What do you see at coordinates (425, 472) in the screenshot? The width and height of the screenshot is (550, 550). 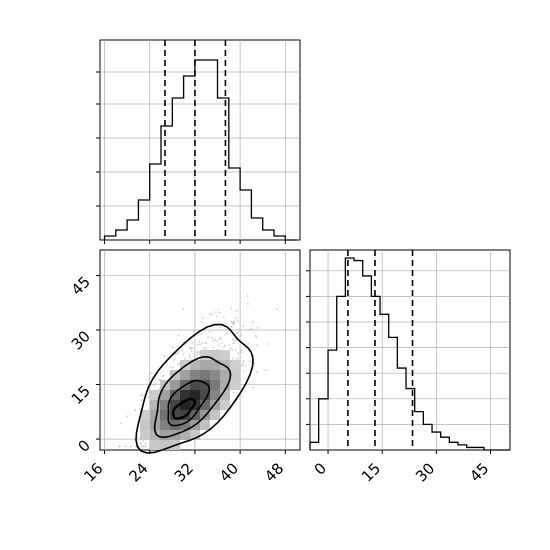 I see `x-tick-label: 30` at bounding box center [425, 472].